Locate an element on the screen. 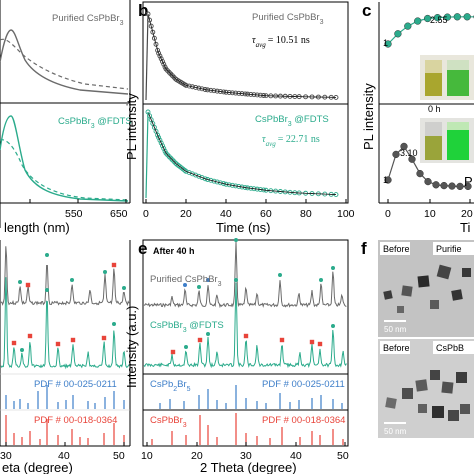 This screenshot has width=474, height=474. panel-e-lower-pattern is located at coordinates (245, 325).